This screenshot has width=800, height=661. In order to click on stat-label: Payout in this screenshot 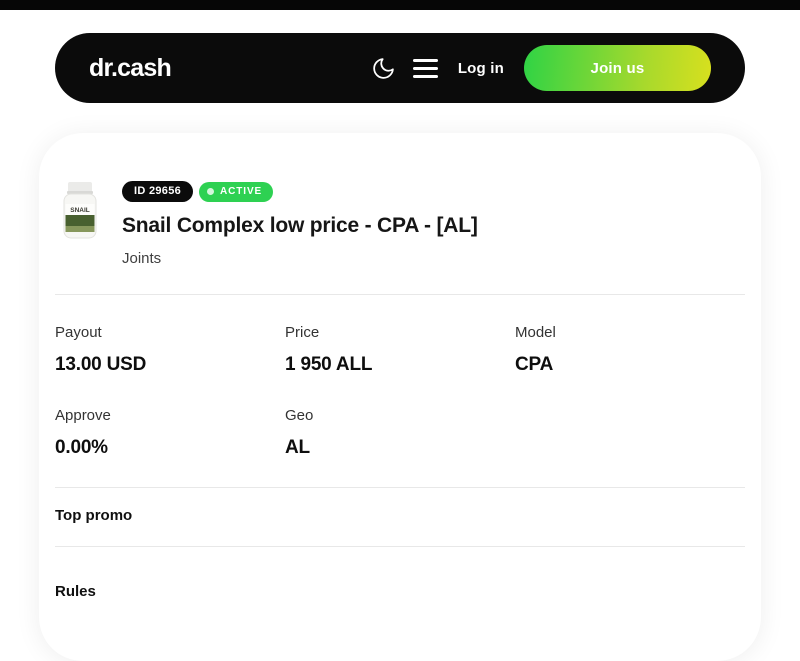, I will do `click(78, 333)`.